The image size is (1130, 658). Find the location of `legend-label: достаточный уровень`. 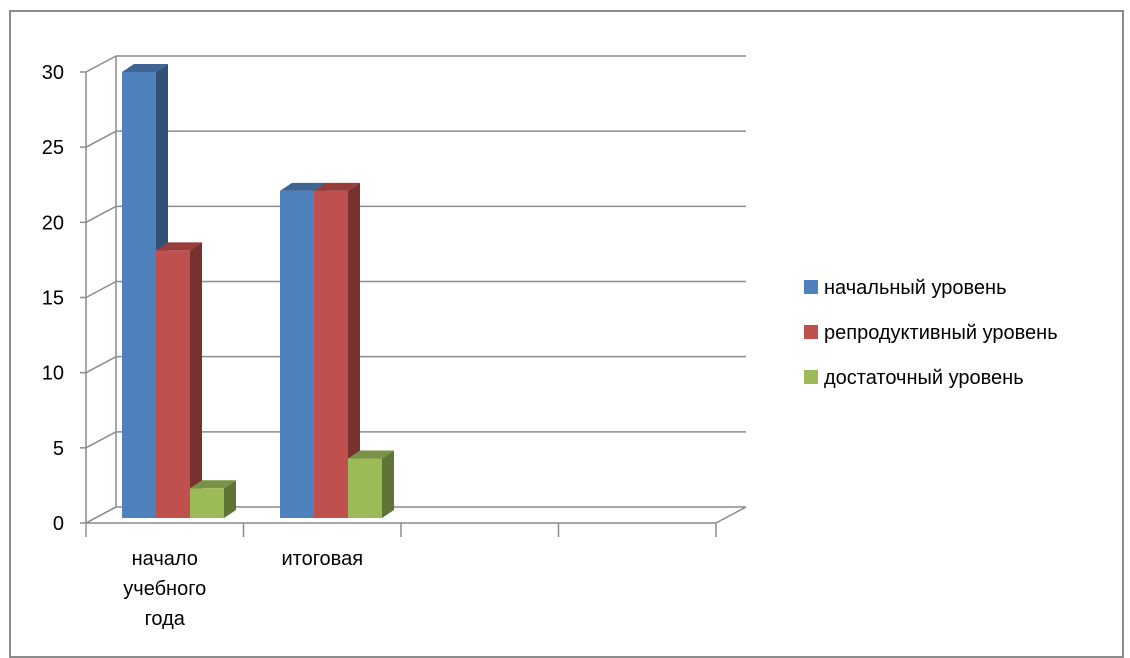

legend-label: достаточный уровень is located at coordinates (924, 378).